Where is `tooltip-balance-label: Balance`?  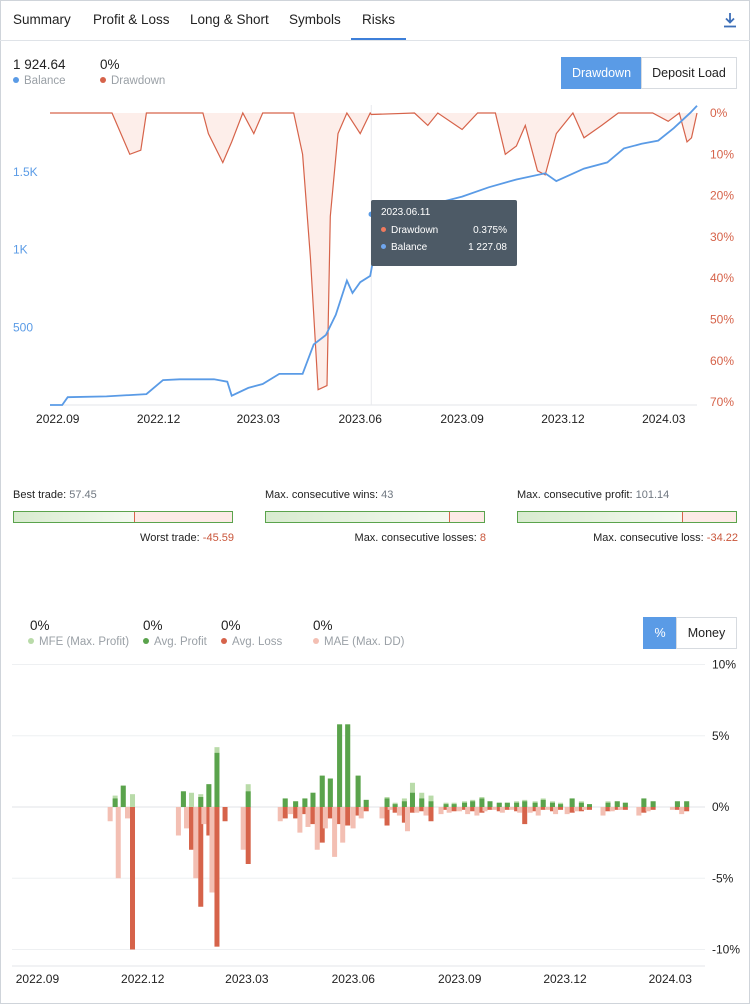
tooltip-balance-label: Balance is located at coordinates (409, 247).